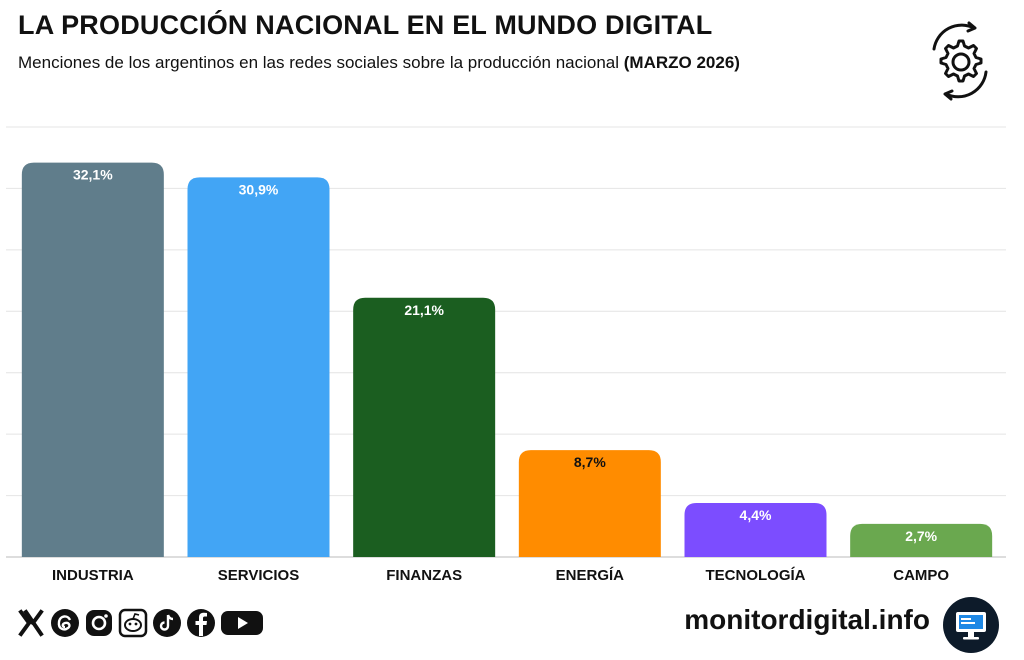 This screenshot has height=660, width=1024. I want to click on bar-tecnología, so click(755, 529).